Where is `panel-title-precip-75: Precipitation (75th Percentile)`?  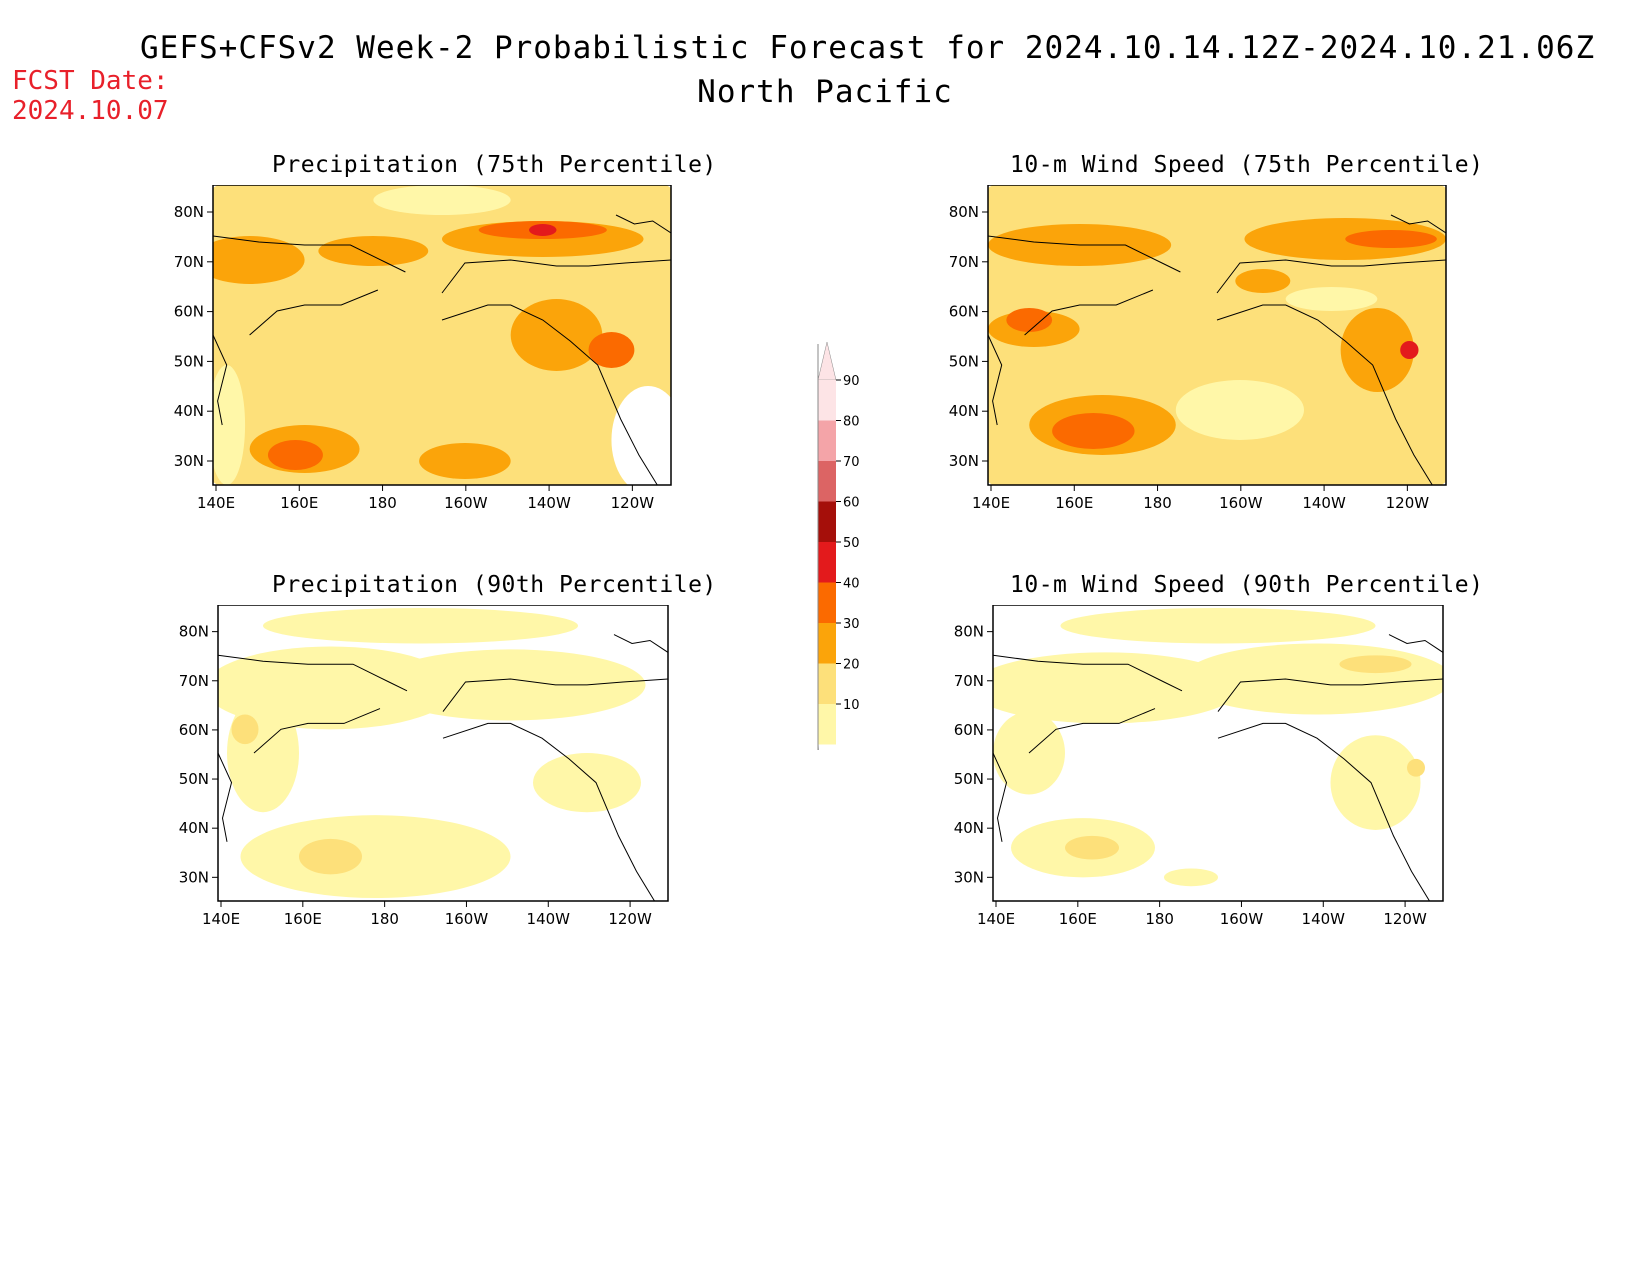
panel-title-precip-75: Precipitation (75th Percentile) is located at coordinates (494, 165).